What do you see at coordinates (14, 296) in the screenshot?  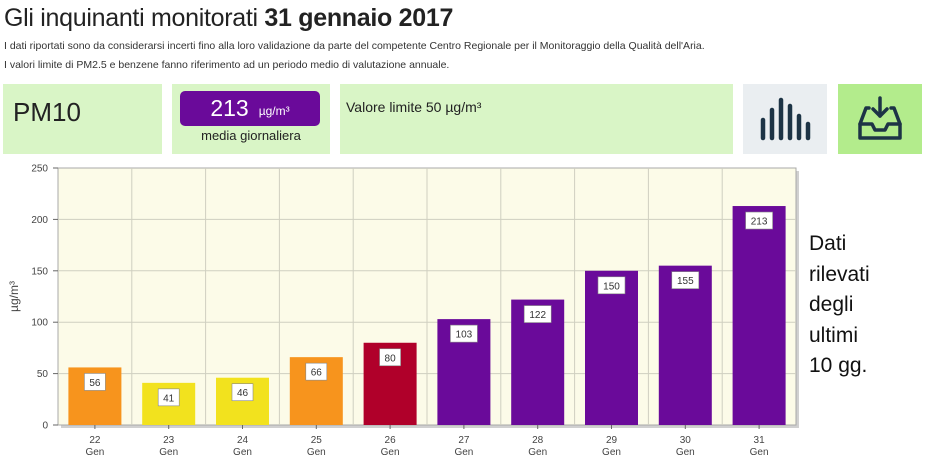 I see `y-axis-label: µg/m³` at bounding box center [14, 296].